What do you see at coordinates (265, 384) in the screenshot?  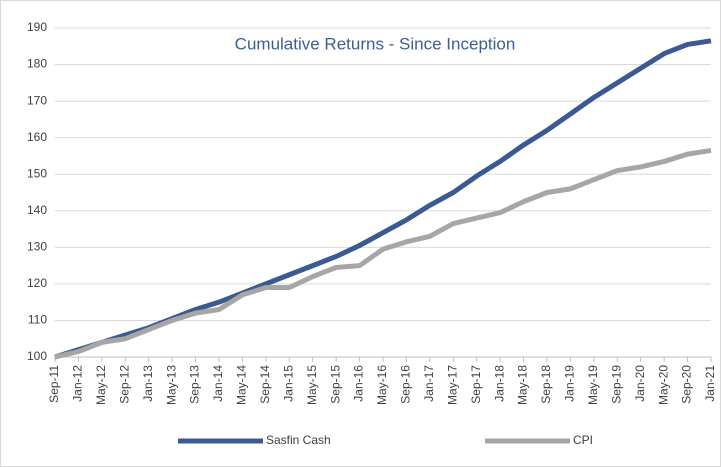 I see `x-tick-label: Sep-14` at bounding box center [265, 384].